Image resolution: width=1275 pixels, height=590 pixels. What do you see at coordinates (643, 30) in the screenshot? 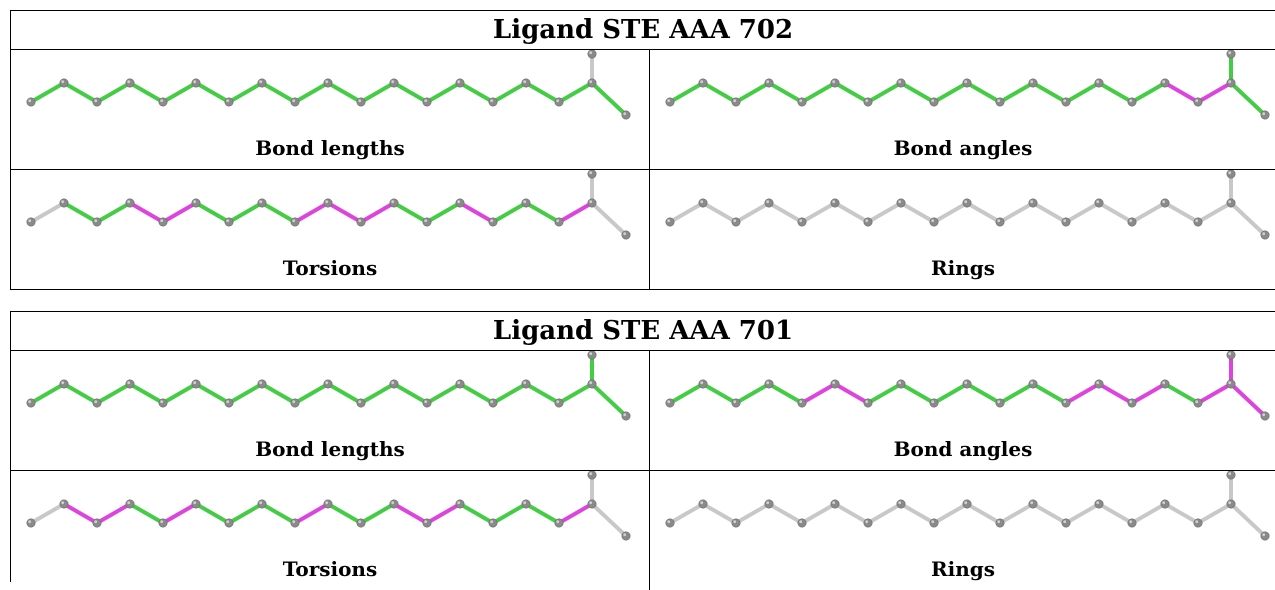
I see `ligand-title: Ligand STE AAA 702` at bounding box center [643, 30].